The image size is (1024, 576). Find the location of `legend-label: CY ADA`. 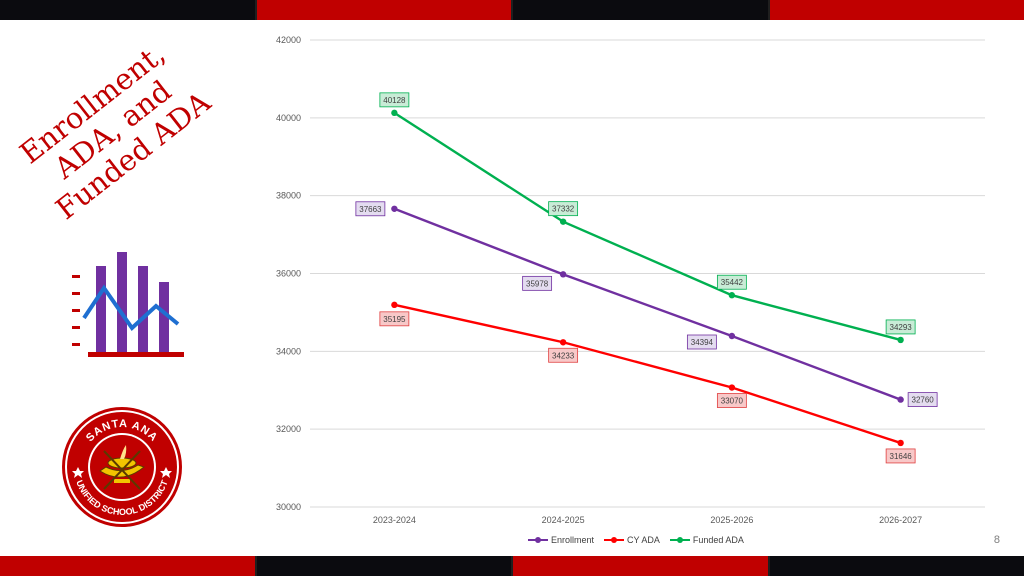

legend-label: CY ADA is located at coordinates (643, 540).